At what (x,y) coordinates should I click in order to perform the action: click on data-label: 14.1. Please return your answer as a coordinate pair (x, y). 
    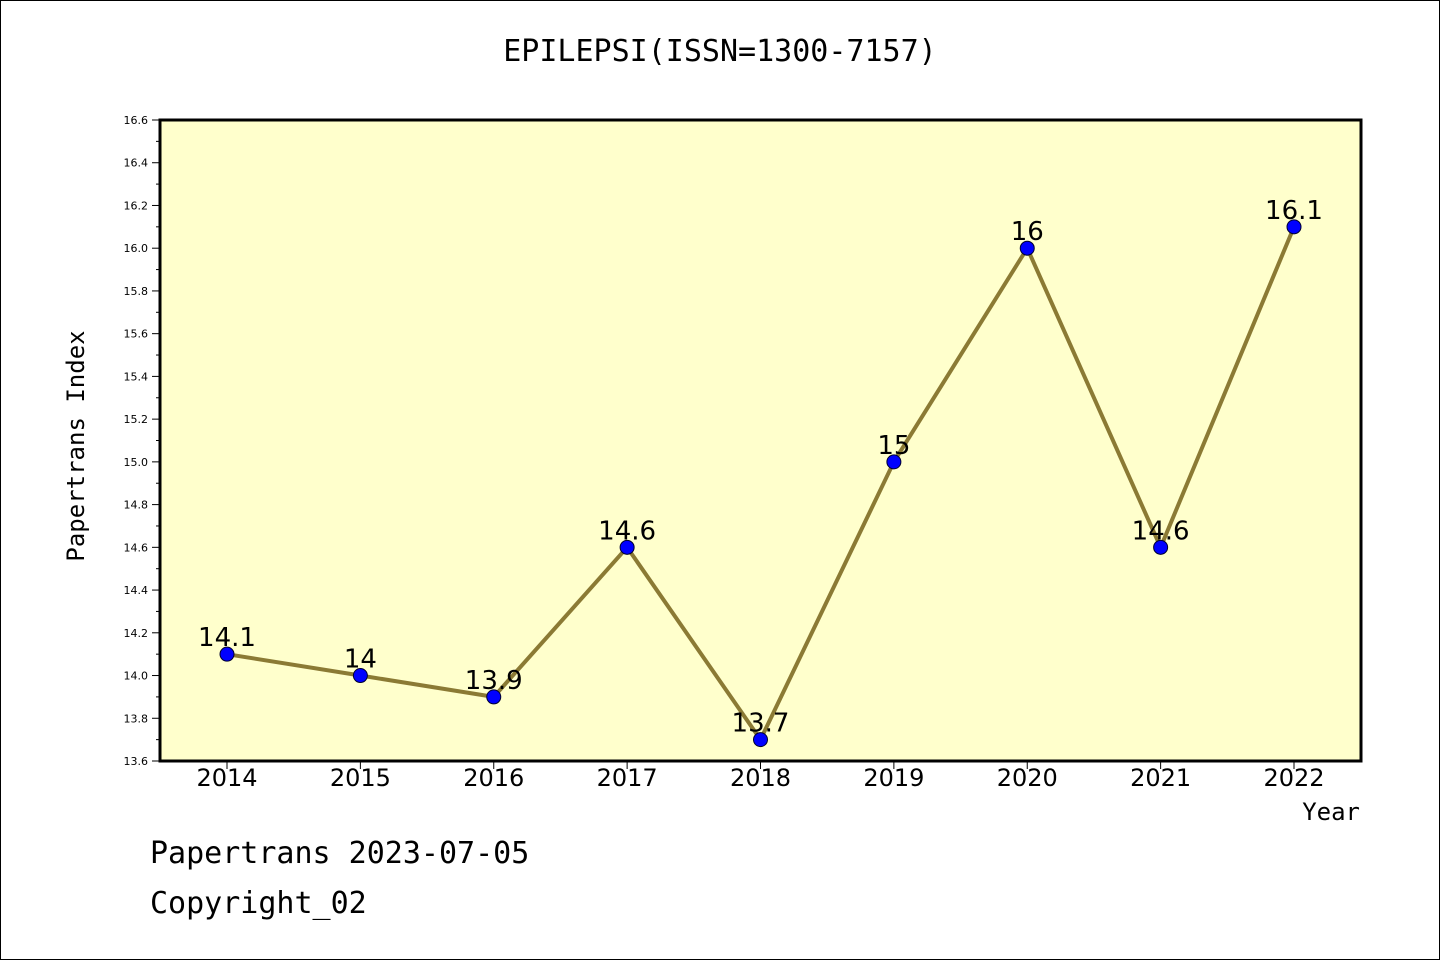
    Looking at the image, I should click on (227, 638).